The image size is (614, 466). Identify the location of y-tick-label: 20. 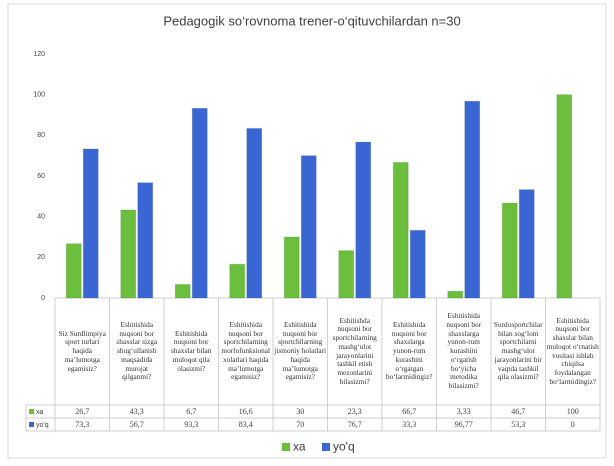
(41, 257).